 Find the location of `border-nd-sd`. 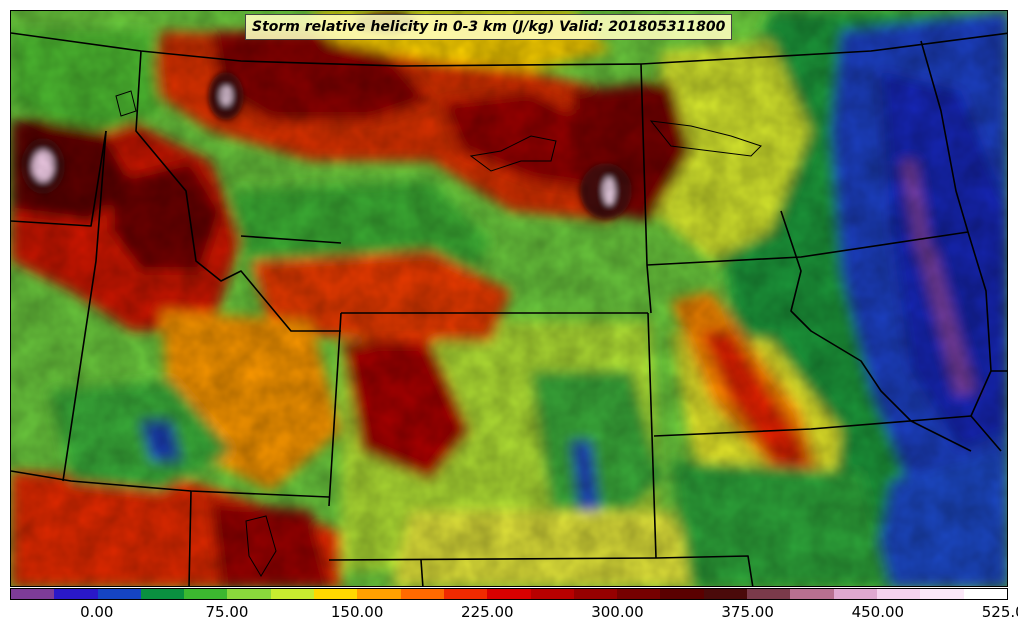

border-nd-sd is located at coordinates (807, 248).